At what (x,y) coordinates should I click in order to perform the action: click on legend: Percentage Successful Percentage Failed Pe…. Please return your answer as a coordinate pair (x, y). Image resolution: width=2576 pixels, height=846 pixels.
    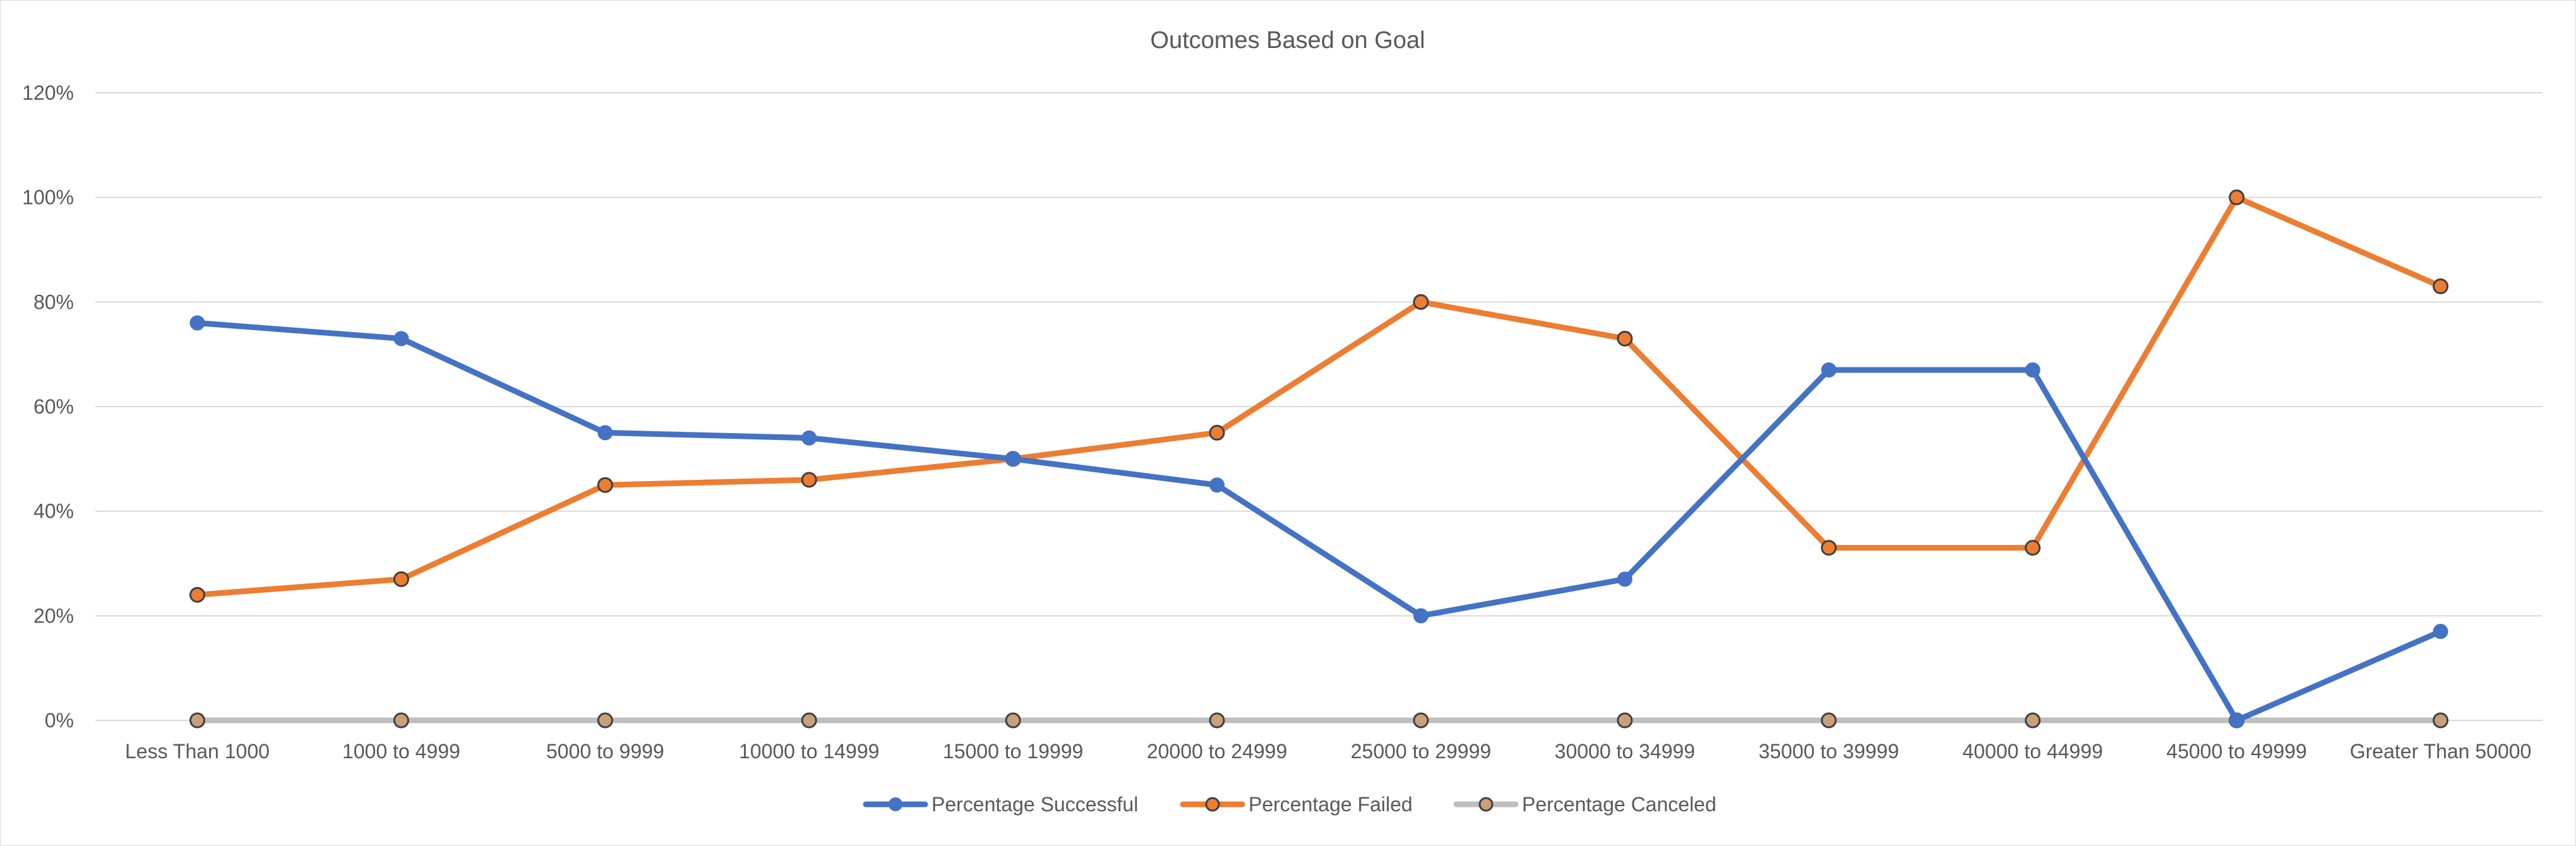
    Looking at the image, I should click on (1289, 804).